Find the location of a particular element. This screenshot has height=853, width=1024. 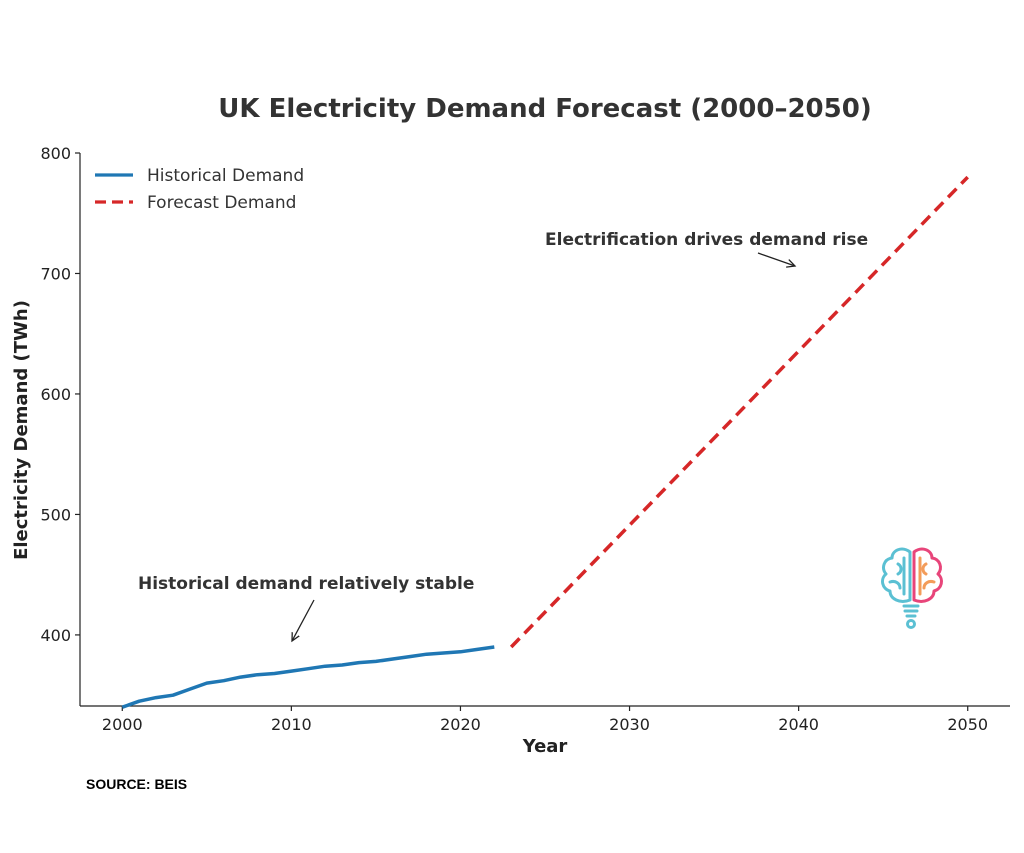

series-line-historical is located at coordinates (308, 677).